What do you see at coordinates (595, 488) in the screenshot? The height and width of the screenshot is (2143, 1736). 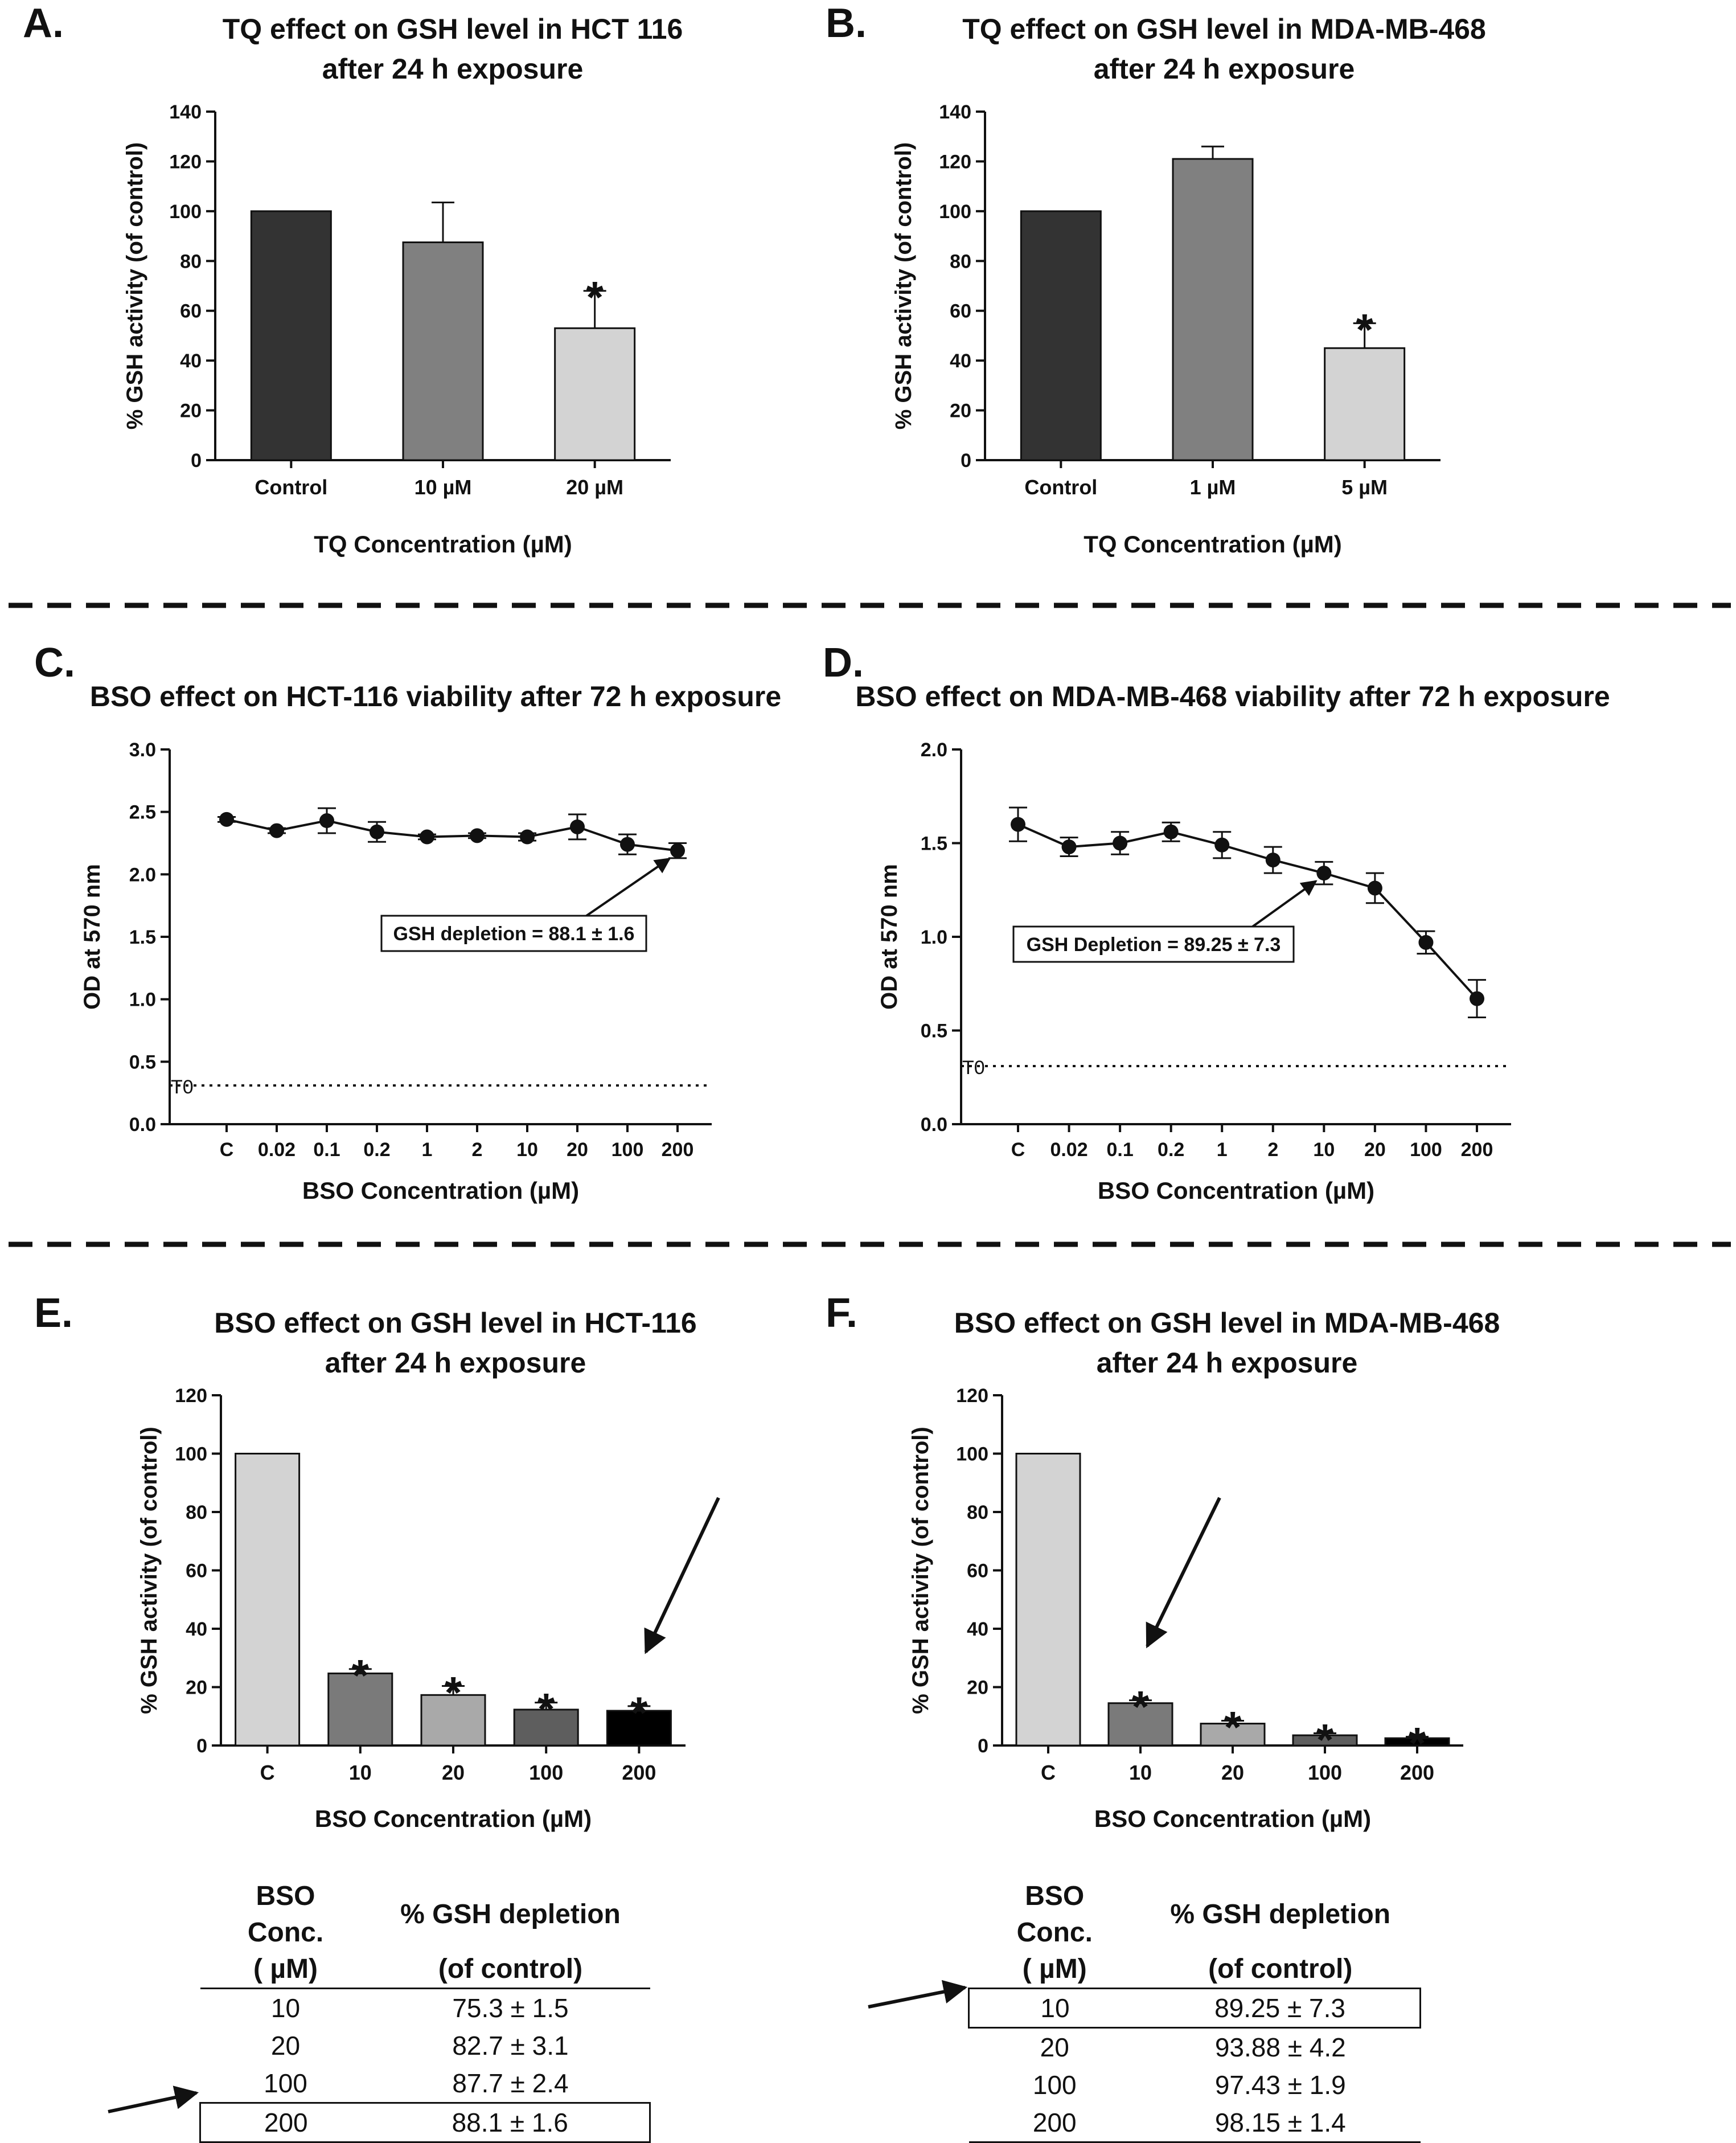 I see `x-tick-label: 20 µM` at bounding box center [595, 488].